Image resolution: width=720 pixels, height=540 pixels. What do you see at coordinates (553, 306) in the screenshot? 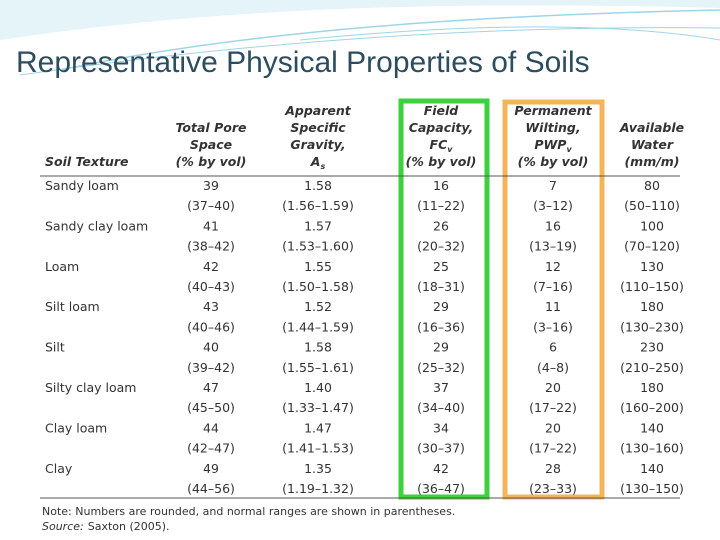
I see `table-cell: 11` at bounding box center [553, 306].